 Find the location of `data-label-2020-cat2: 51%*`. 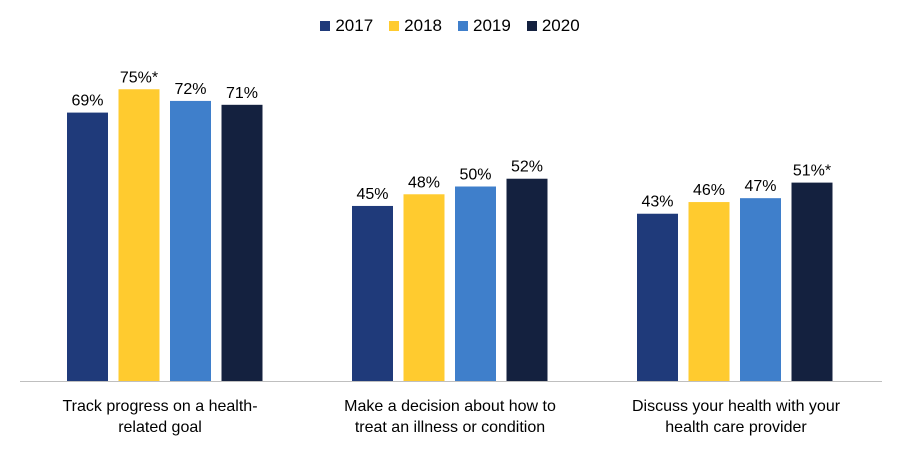

data-label-2020-cat2: 51%* is located at coordinates (812, 171).